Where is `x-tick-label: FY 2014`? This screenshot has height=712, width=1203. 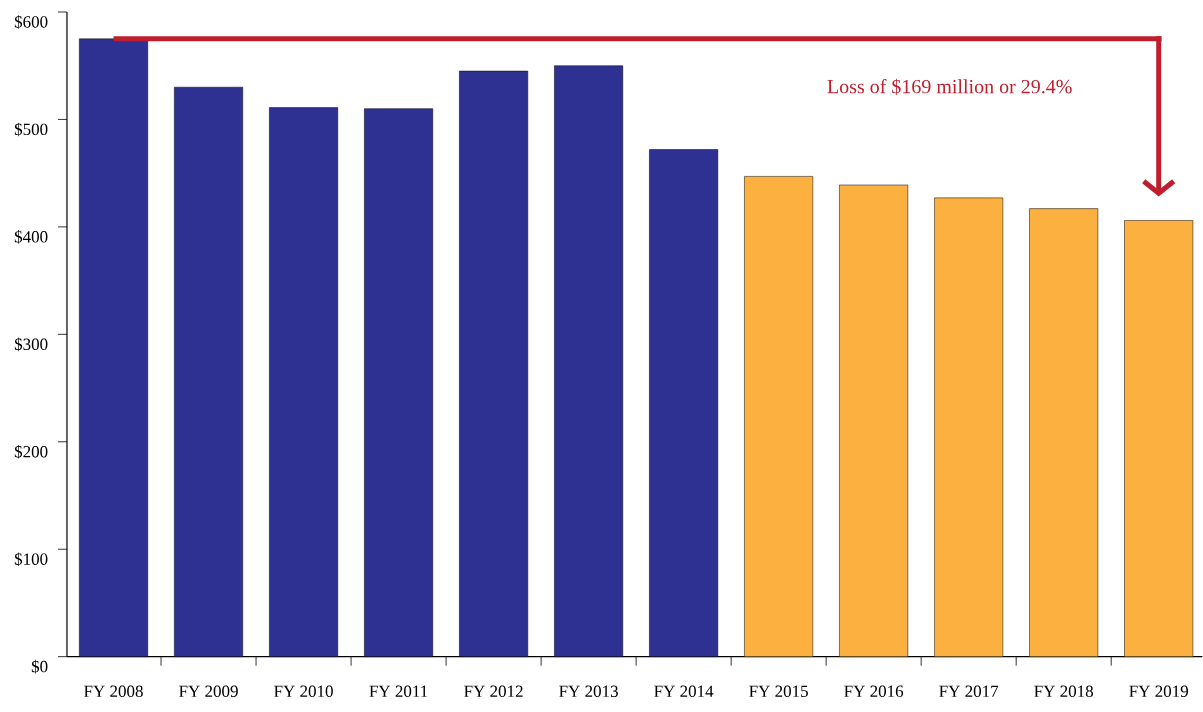
x-tick-label: FY 2014 is located at coordinates (684, 691).